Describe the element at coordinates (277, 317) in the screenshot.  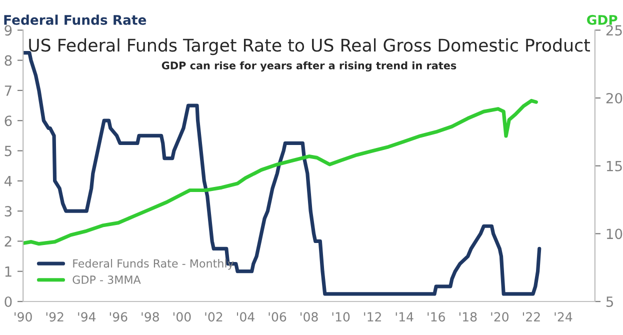
I see `x-tick-label: '06` at that location.